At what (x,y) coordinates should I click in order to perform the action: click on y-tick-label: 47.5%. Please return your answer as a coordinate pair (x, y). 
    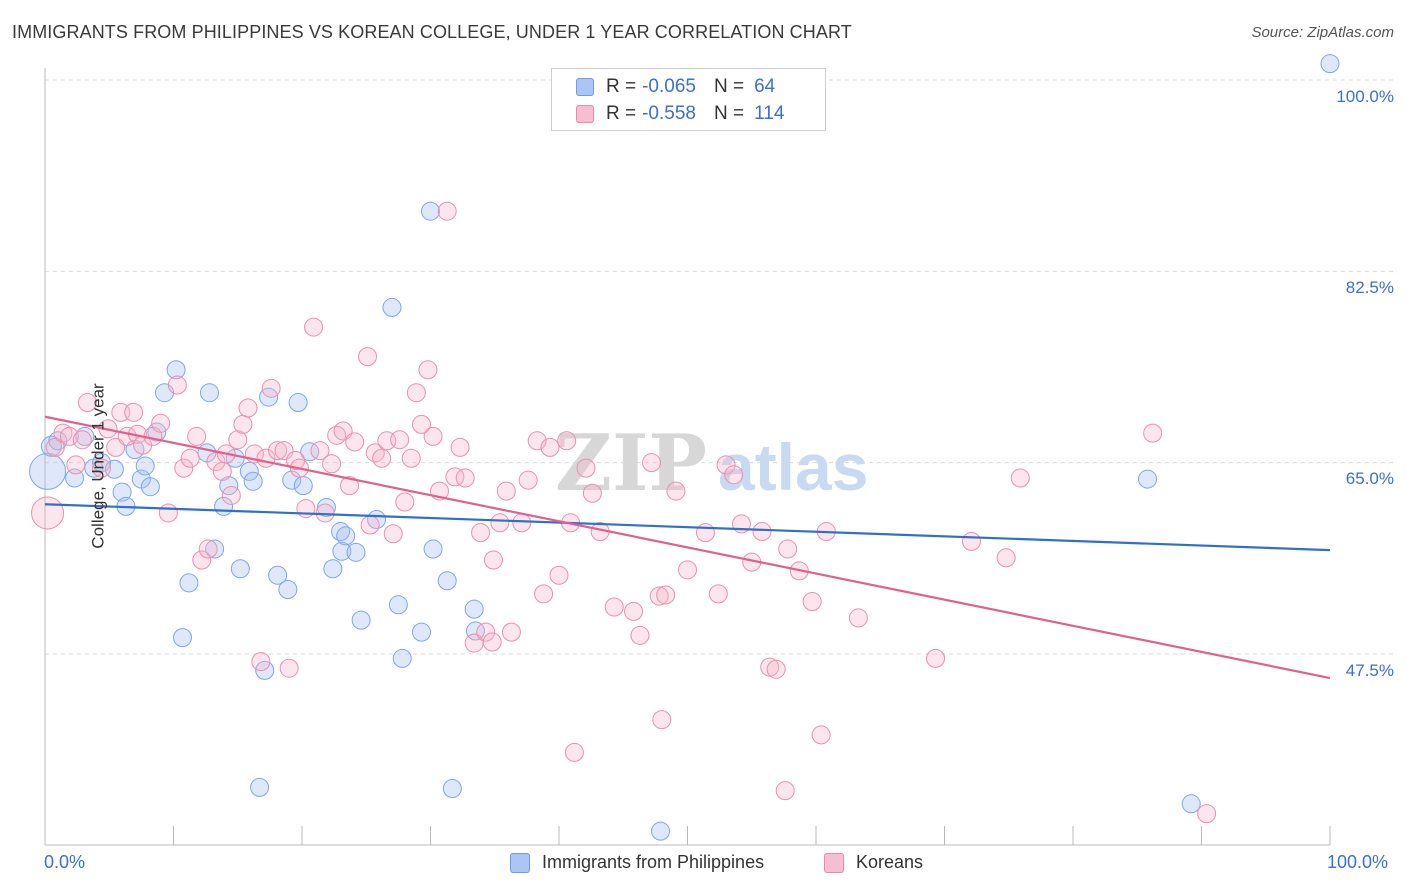
    Looking at the image, I should click on (1369, 670).